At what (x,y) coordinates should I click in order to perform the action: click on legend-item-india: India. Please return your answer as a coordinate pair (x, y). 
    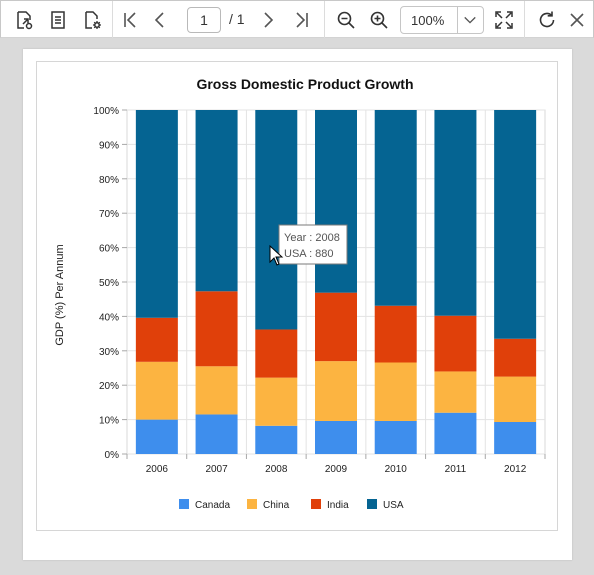
    Looking at the image, I should click on (330, 505).